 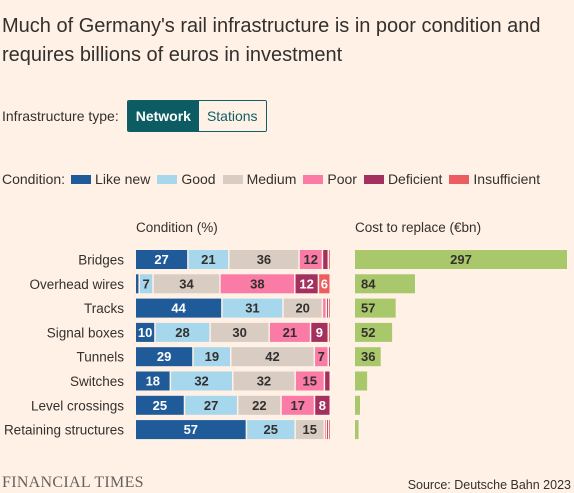 I want to click on infrastructure-toggle-row: Infrastructure type: Network Stations, so click(x=134, y=116).